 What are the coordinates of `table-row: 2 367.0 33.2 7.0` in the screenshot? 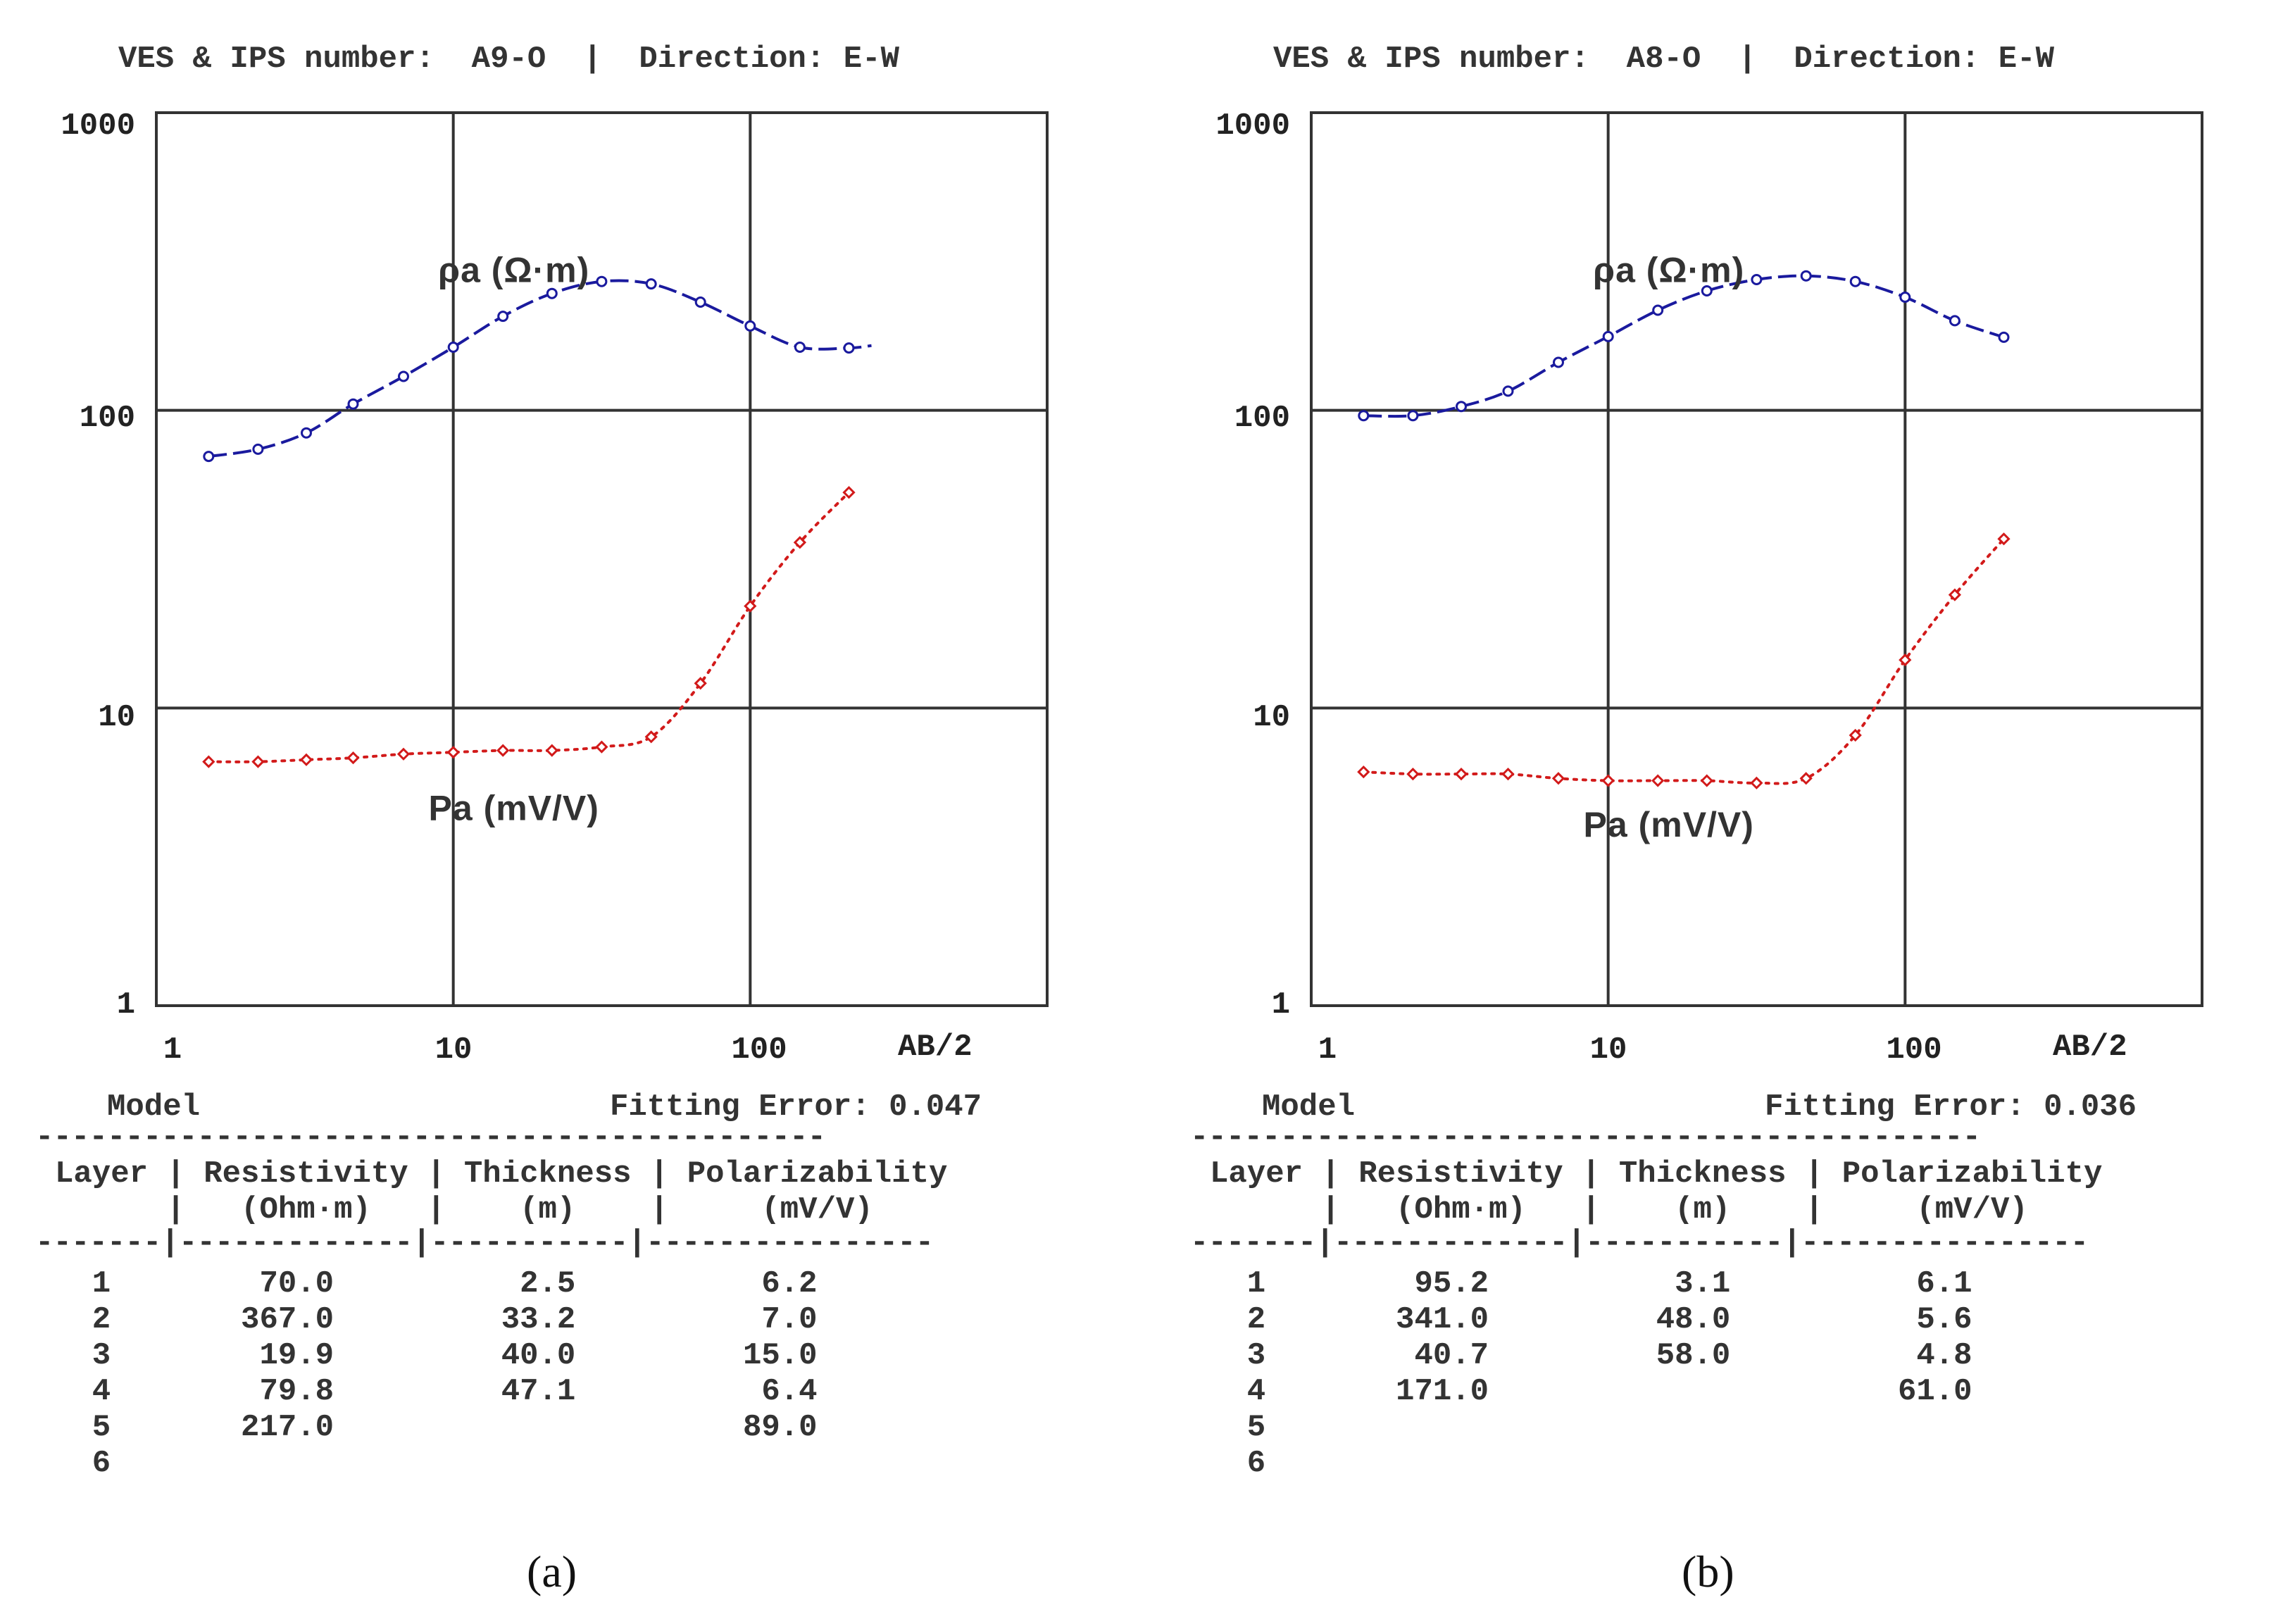 It's located at (436, 1319).